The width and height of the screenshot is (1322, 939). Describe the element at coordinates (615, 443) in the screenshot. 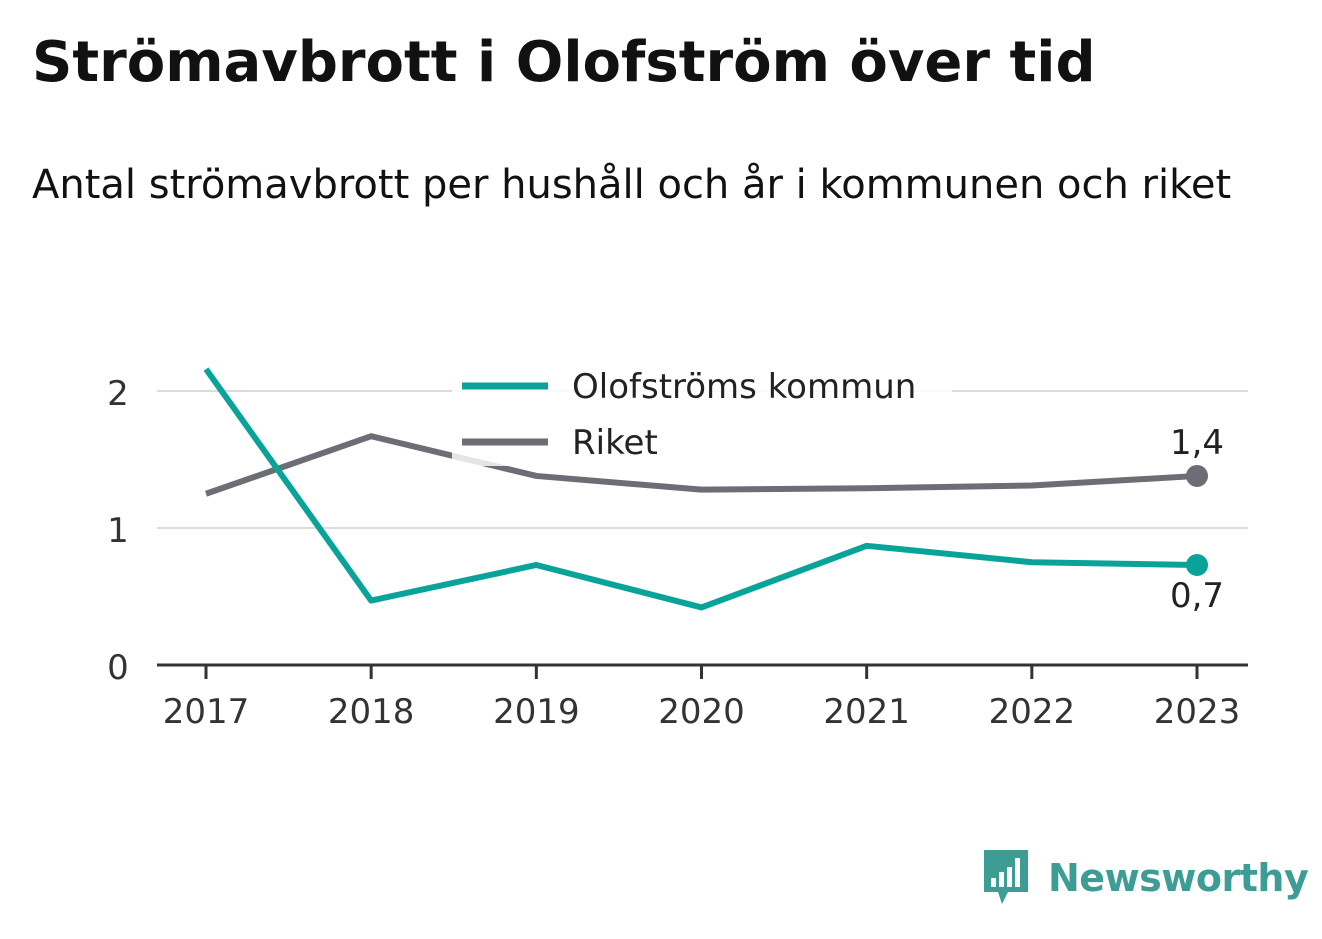

I see `legend-label: Riket` at that location.